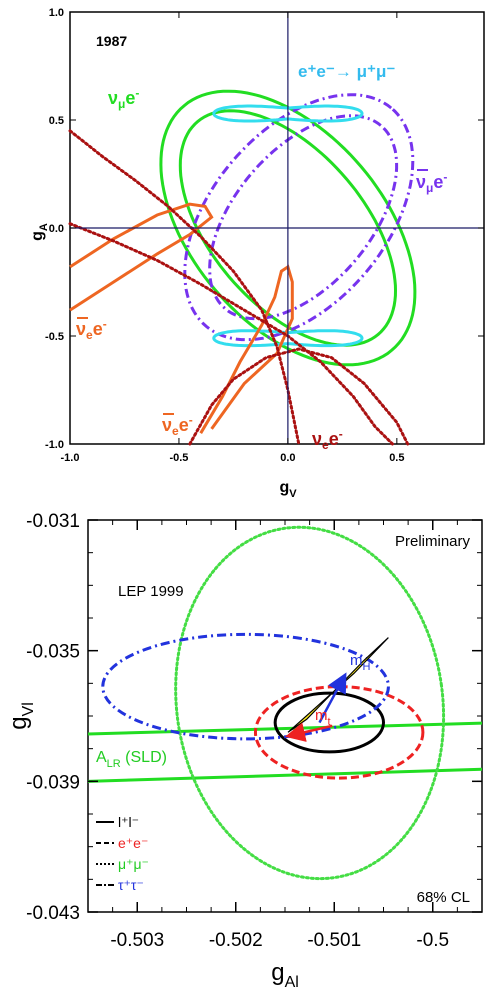  Describe the element at coordinates (303, 217) in the screenshot. I see `curve-anti-numu-e-inner` at that location.